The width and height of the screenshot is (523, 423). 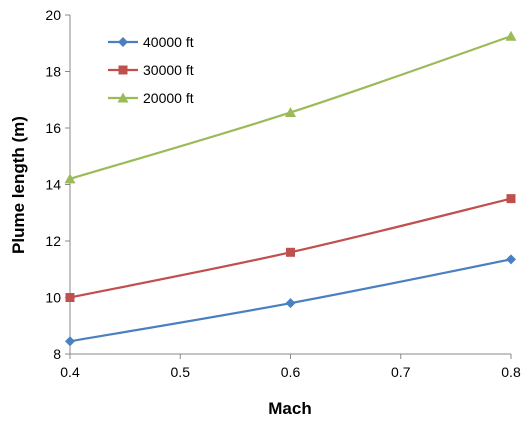 I want to click on legend-item: 30000 ft, so click(x=151, y=70).